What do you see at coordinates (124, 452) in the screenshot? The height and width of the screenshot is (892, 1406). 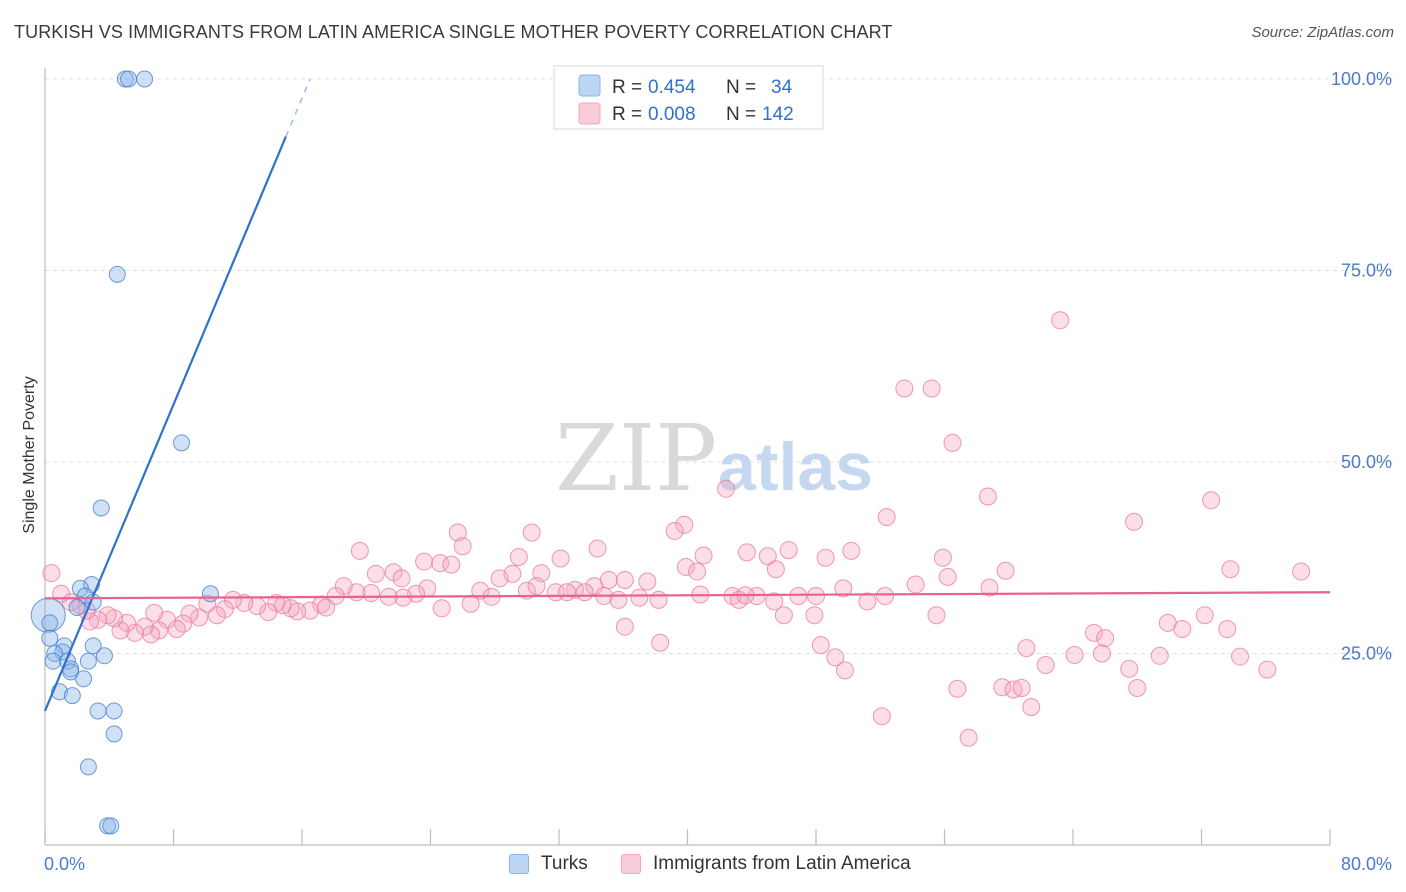 I see `series-turks-points` at bounding box center [124, 452].